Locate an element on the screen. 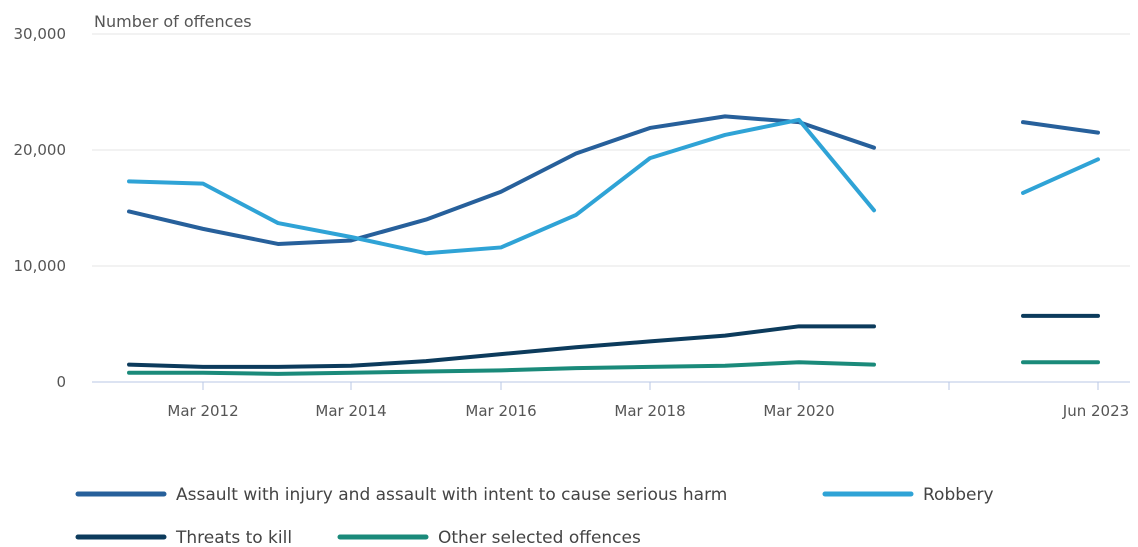 Image resolution: width=1138 pixels, height=547 pixels. x-tick-label: Mar 2014 is located at coordinates (350, 411).